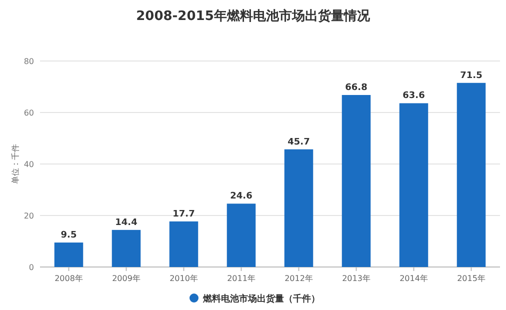  What do you see at coordinates (29, 61) in the screenshot?
I see `y-tick-label: 80` at bounding box center [29, 61].